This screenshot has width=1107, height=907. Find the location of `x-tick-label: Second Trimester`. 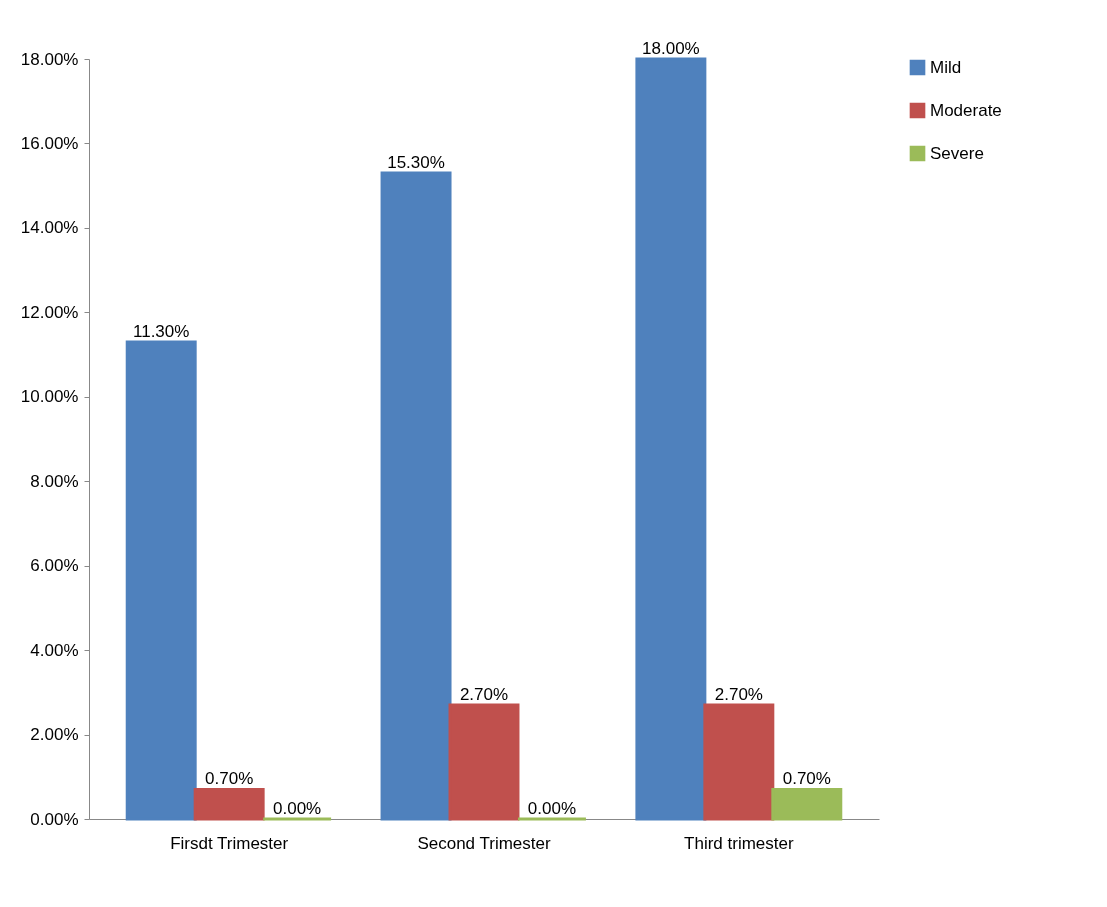

x-tick-label: Second Trimester is located at coordinates (484, 843).